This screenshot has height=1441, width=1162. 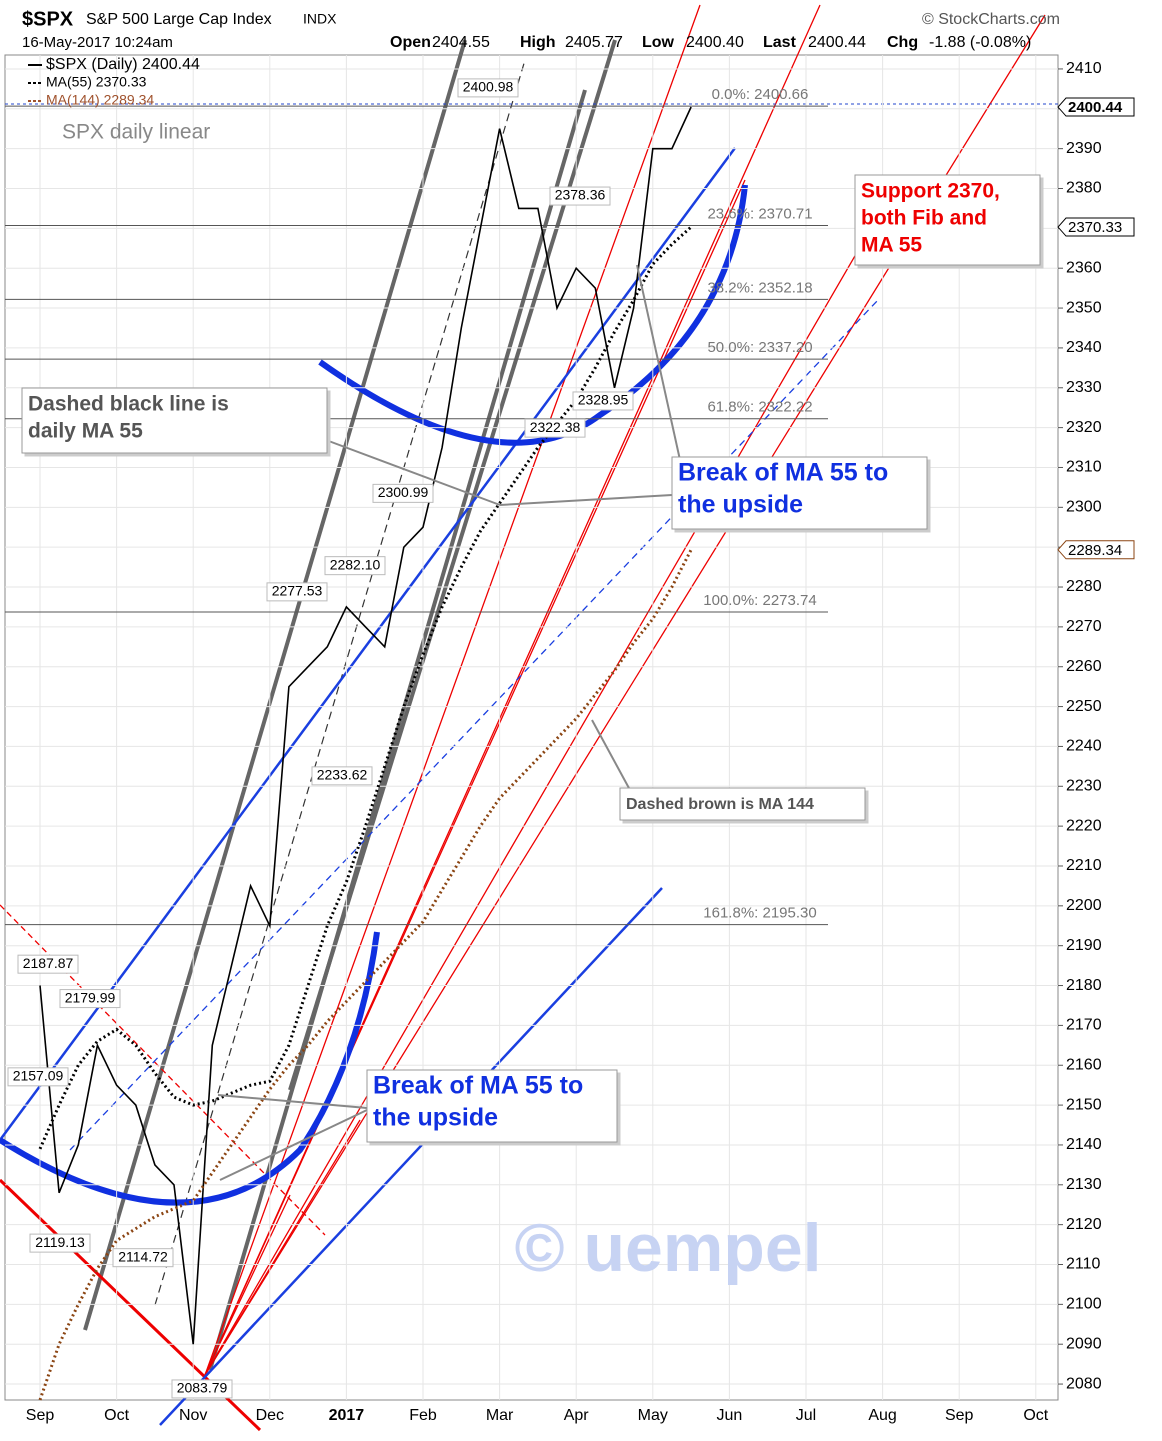 I want to click on price-label: 2400.98, so click(x=488, y=87).